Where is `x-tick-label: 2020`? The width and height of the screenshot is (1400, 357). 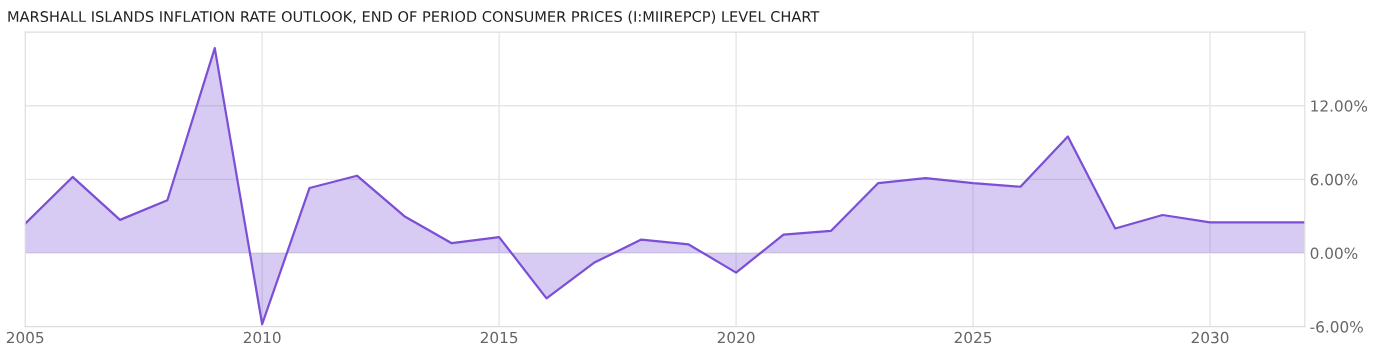 x-tick-label: 2020 is located at coordinates (736, 337).